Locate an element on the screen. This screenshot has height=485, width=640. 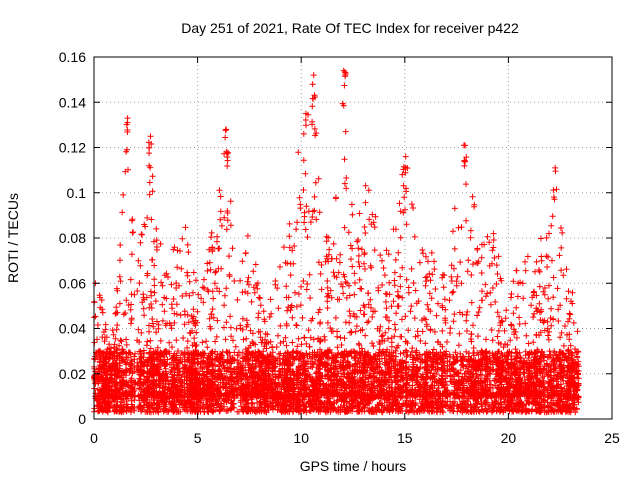
x-tick-label: 20 is located at coordinates (509, 438).